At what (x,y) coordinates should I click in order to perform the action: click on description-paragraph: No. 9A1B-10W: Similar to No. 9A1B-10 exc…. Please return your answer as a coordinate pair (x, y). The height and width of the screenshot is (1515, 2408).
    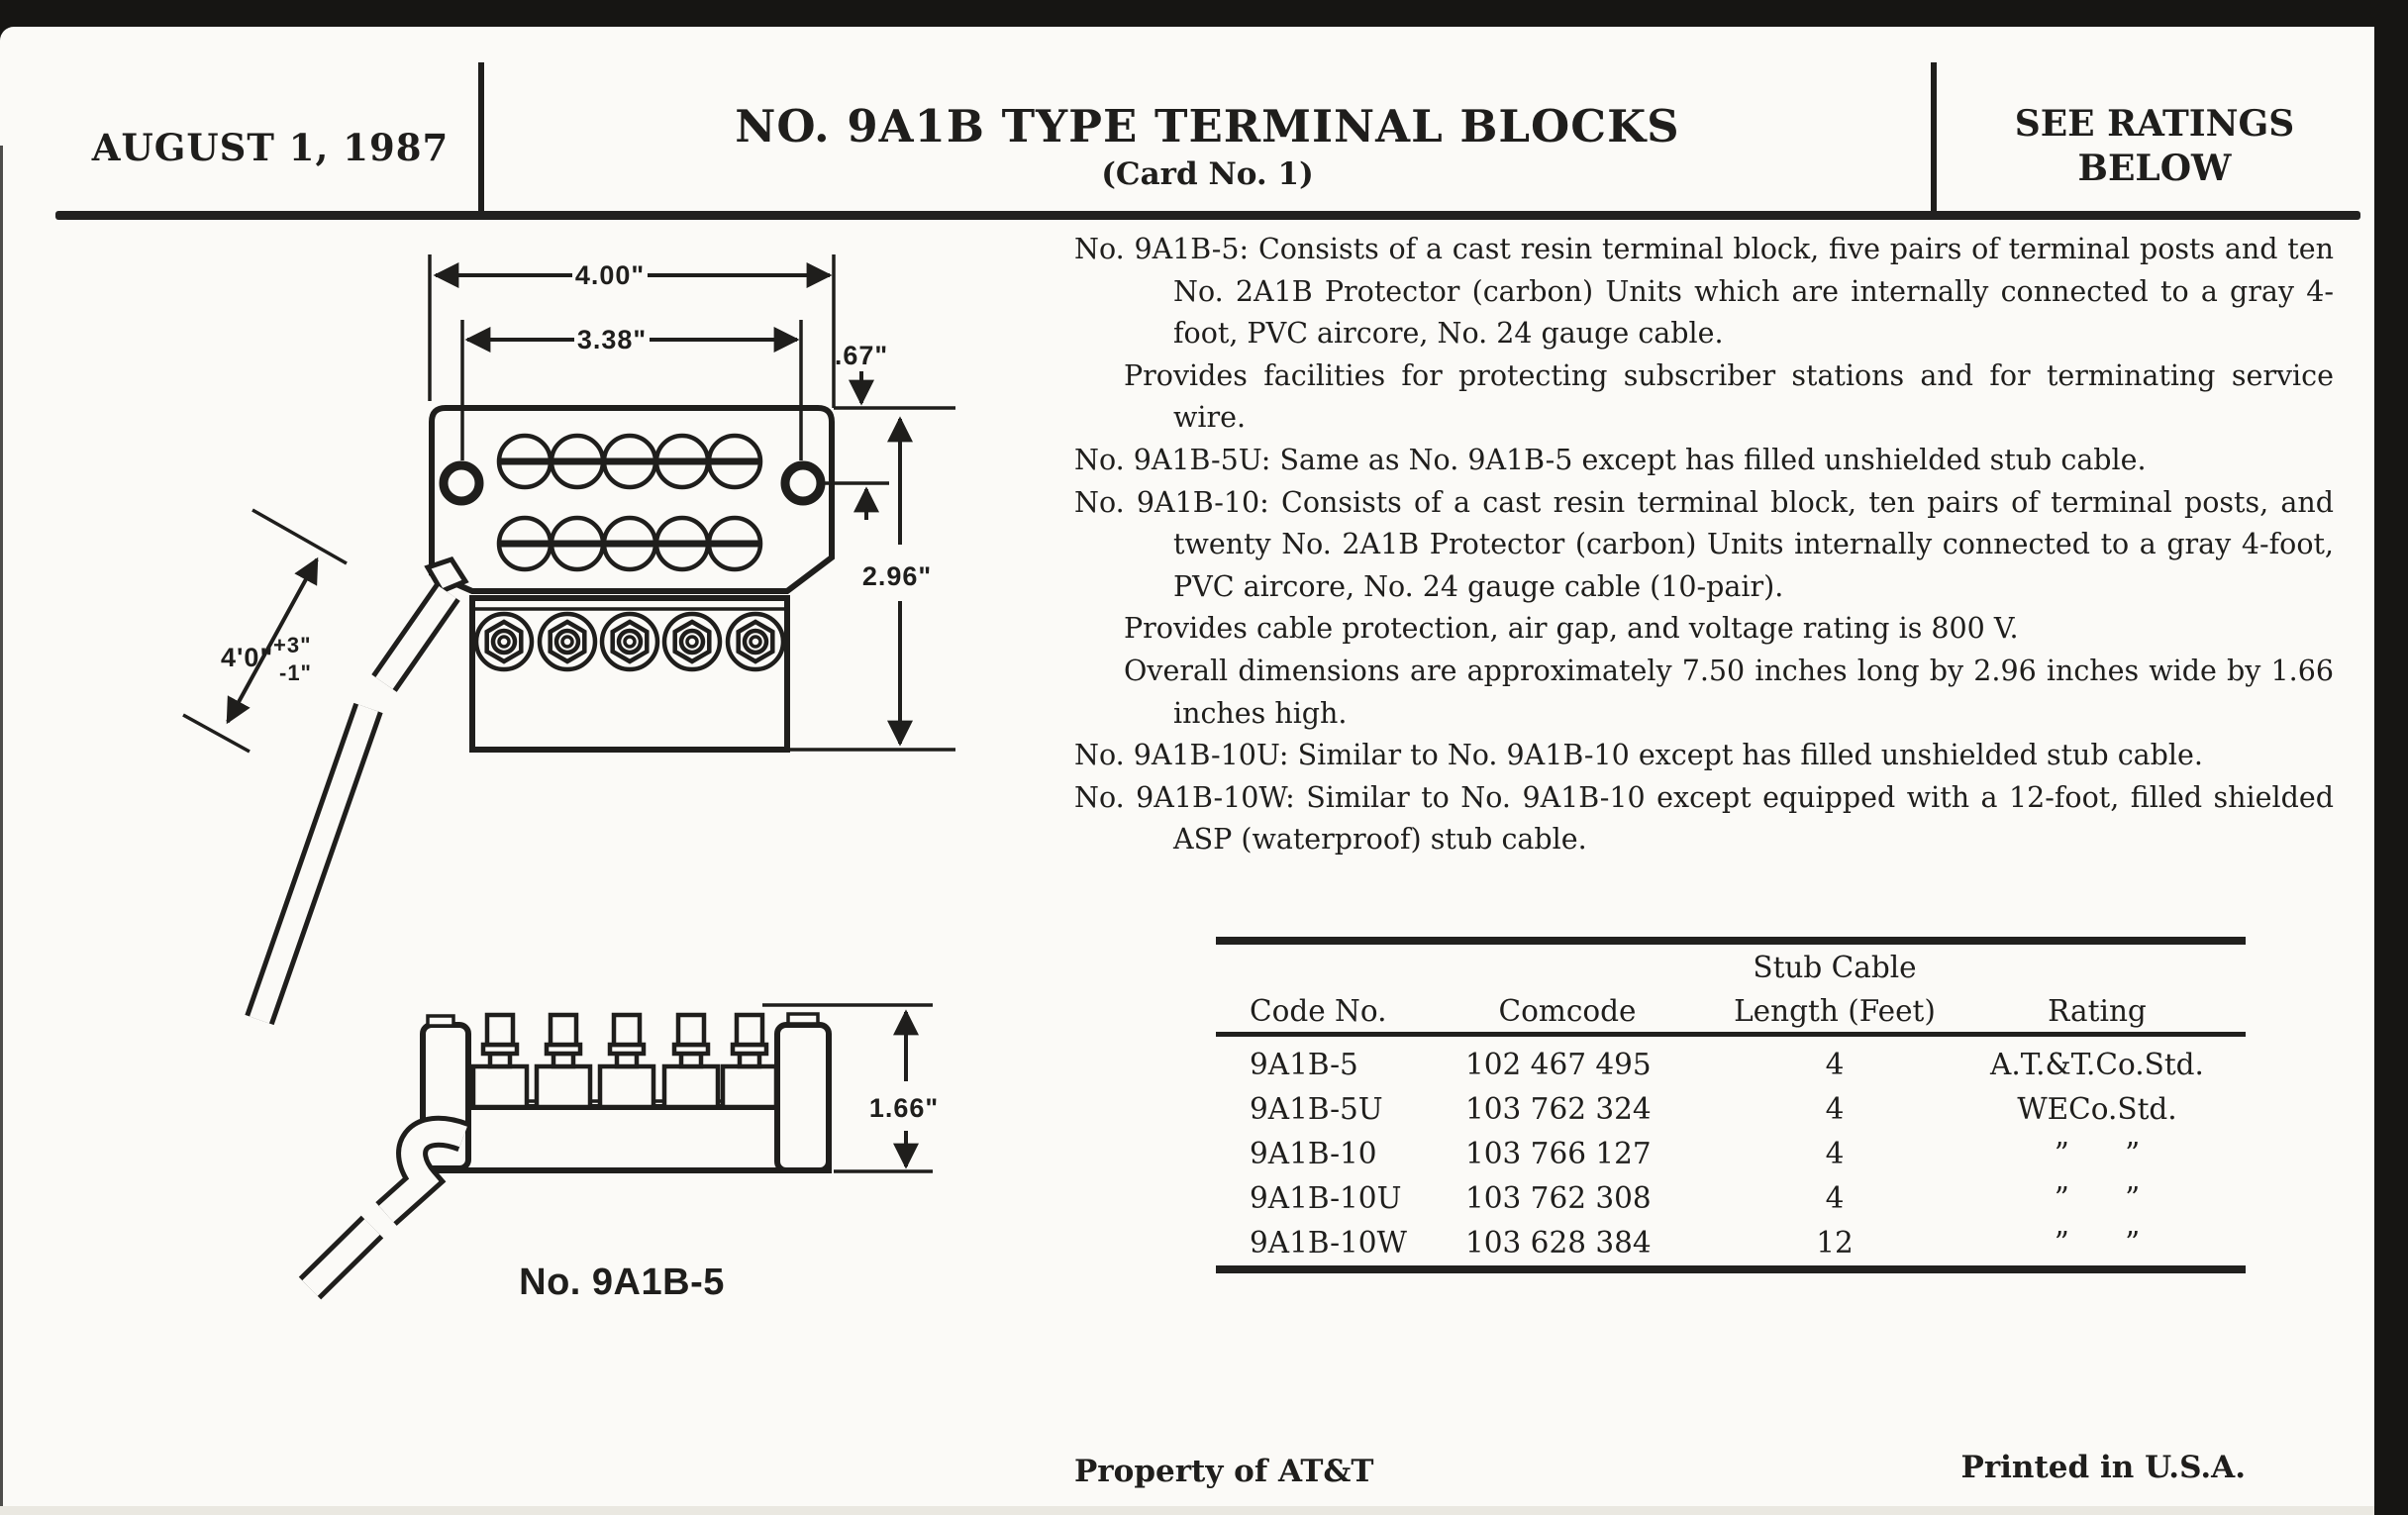
    Looking at the image, I should click on (1704, 818).